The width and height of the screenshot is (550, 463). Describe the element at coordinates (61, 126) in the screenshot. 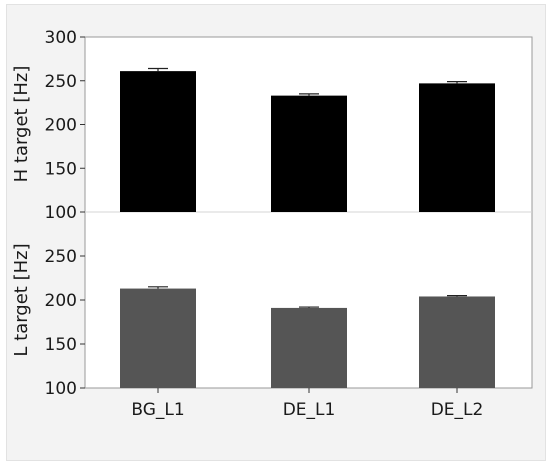

I see `top-y-tick-label: 200` at that location.